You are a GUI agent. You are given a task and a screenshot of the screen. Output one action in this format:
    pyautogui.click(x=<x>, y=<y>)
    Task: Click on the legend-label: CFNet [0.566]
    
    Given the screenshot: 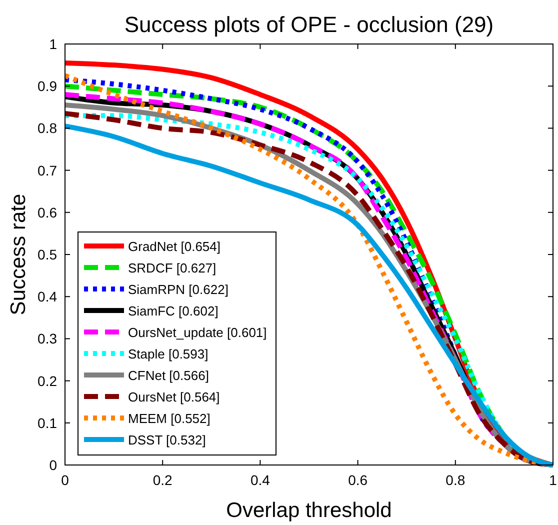 What is the action you would take?
    pyautogui.click(x=168, y=375)
    